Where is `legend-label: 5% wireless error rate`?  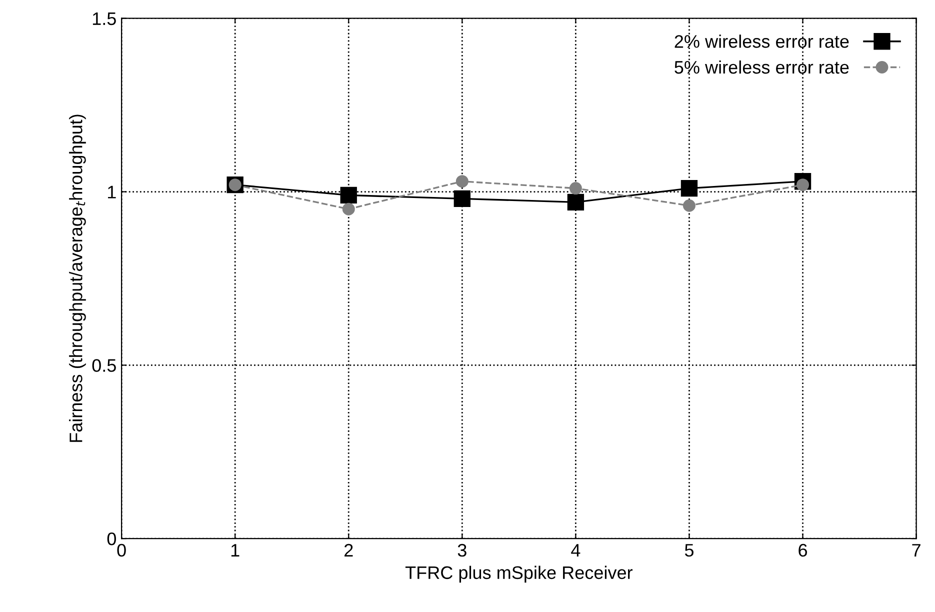
legend-label: 5% wireless error rate is located at coordinates (761, 67).